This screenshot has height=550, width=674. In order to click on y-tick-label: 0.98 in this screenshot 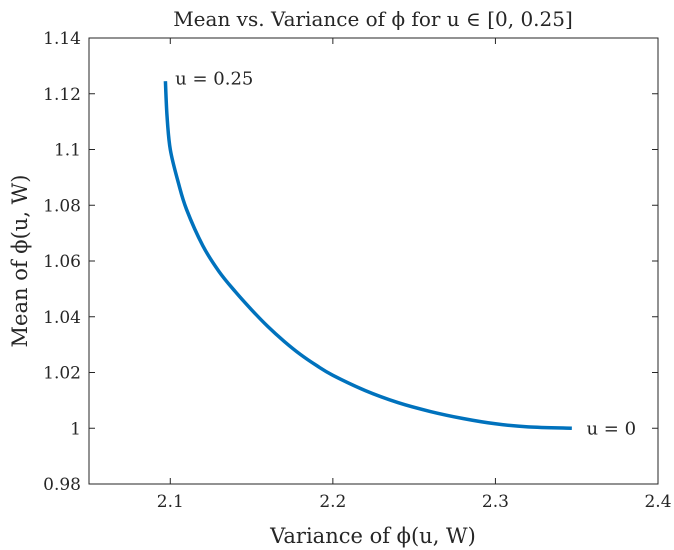, I will do `click(62, 485)`.